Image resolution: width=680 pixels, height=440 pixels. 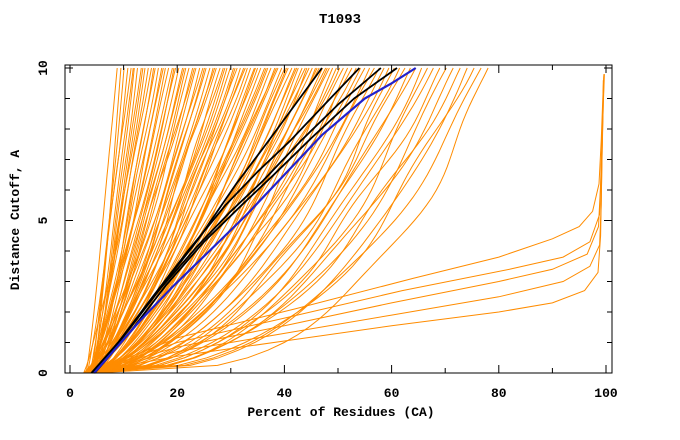 What do you see at coordinates (340, 412) in the screenshot?
I see `x-axis-label: Percent of Residues (CA)` at bounding box center [340, 412].